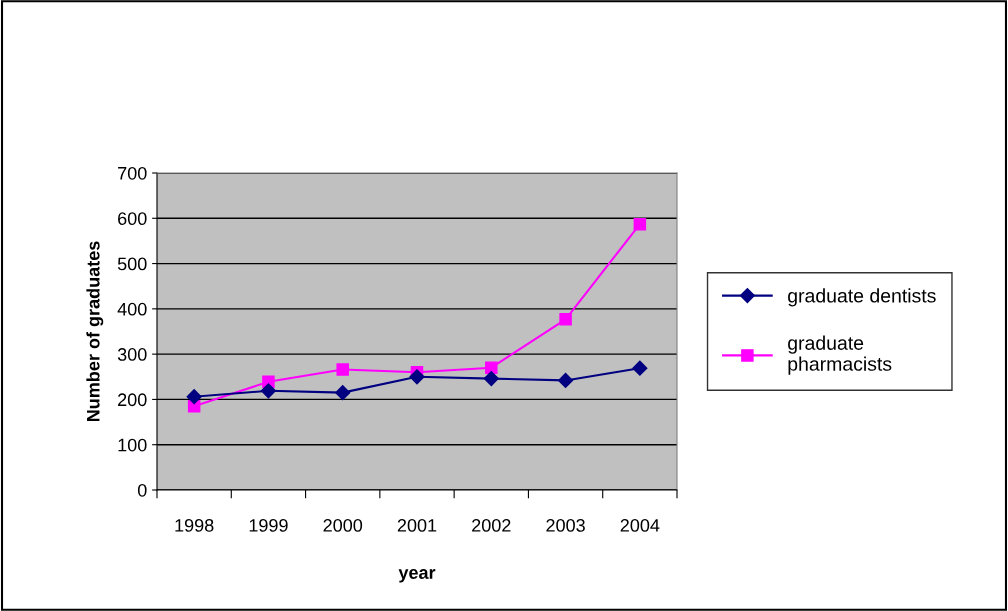 The image size is (1008, 611). What do you see at coordinates (132, 219) in the screenshot?
I see `y-tick-label: 600` at bounding box center [132, 219].